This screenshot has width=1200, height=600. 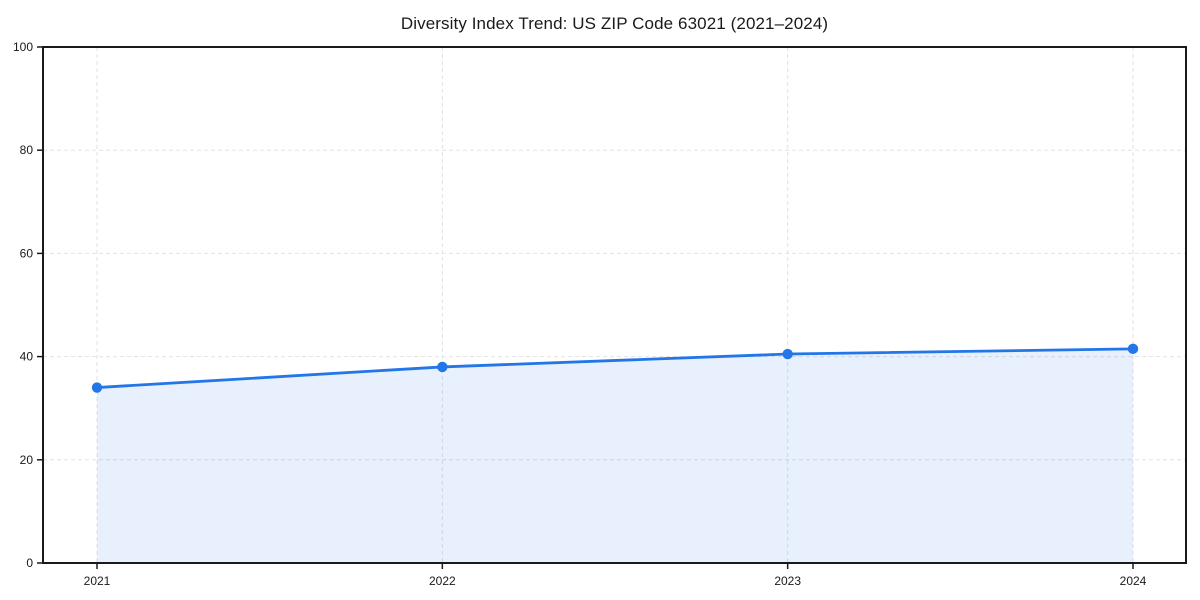 What do you see at coordinates (97, 581) in the screenshot?
I see `x-tick-label: 2021` at bounding box center [97, 581].